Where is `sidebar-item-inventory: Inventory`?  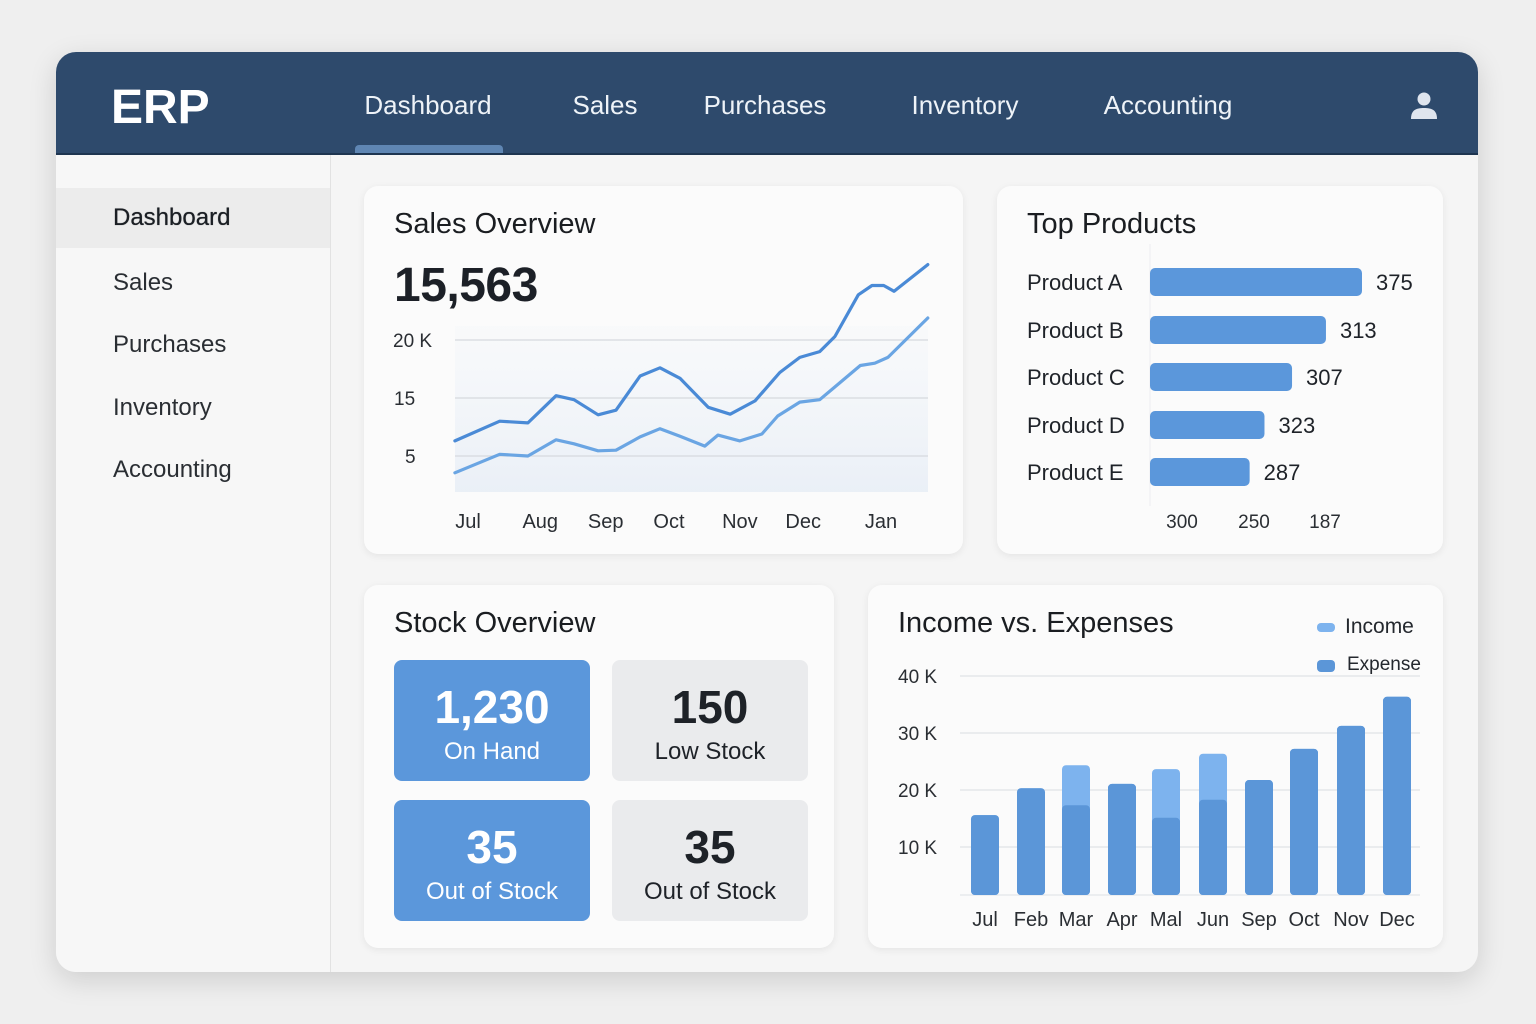
sidebar-item-inventory: Inventory is located at coordinates (193, 408).